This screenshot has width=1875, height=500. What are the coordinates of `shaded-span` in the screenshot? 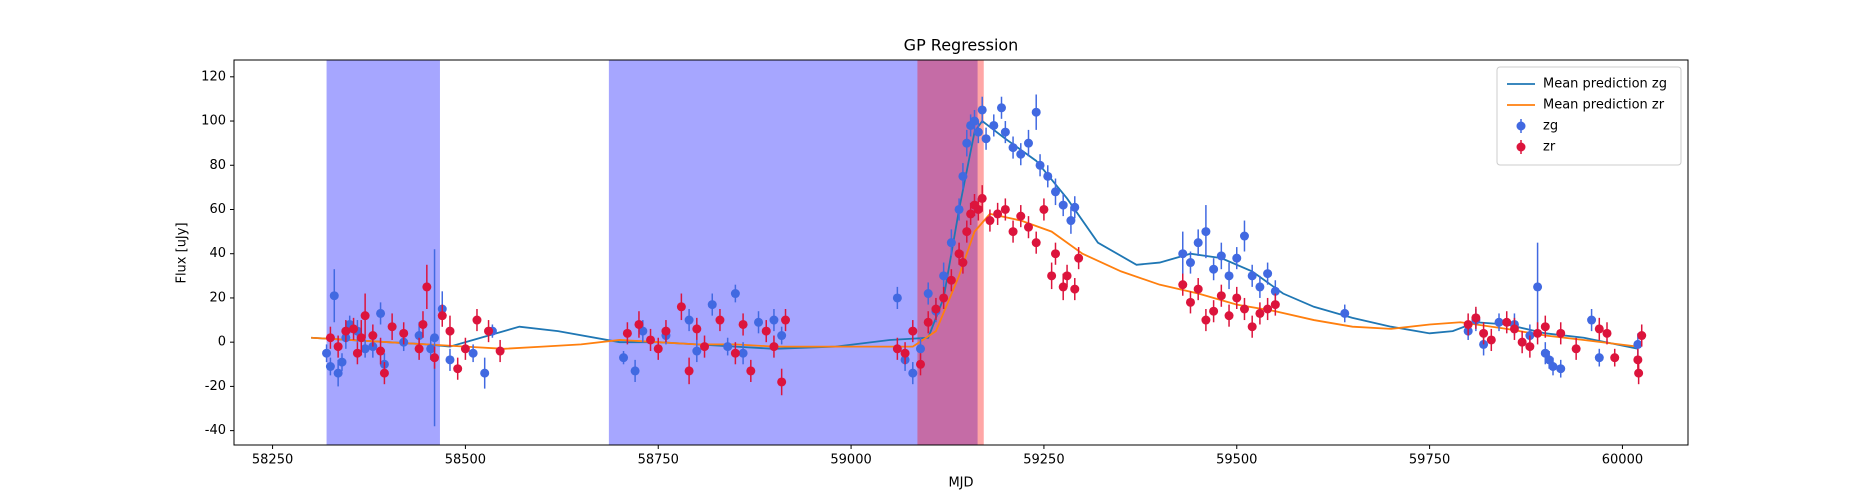 It's located at (383, 252).